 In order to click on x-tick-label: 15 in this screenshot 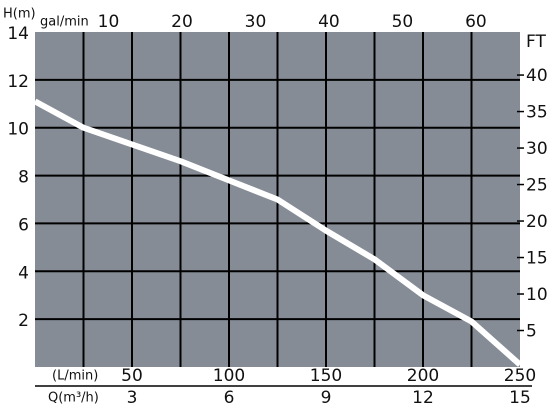, I will do `click(520, 398)`.